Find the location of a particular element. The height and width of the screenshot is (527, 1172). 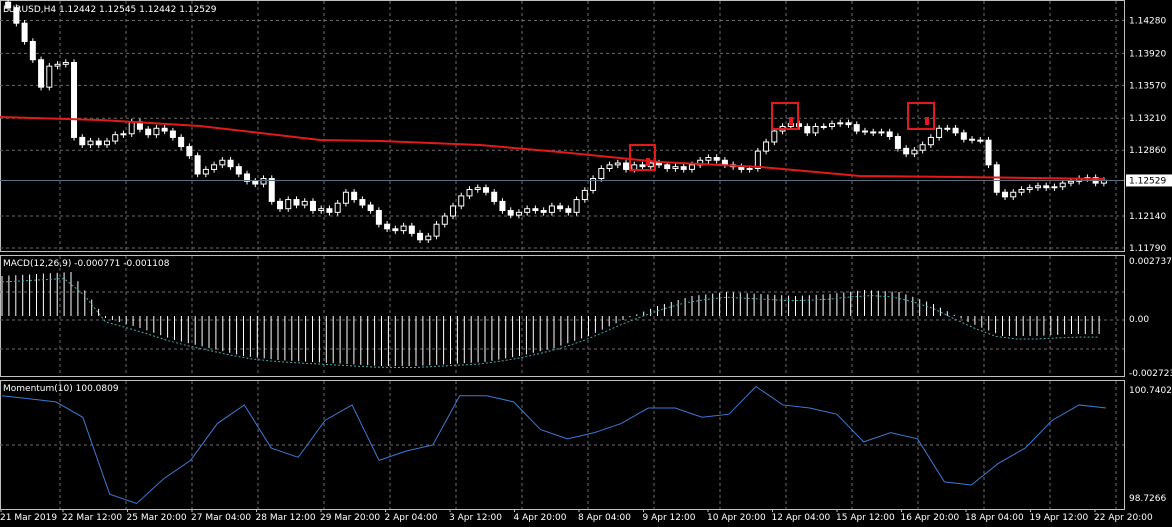

macd-tick-zero: 0.00 is located at coordinates (1139, 320).